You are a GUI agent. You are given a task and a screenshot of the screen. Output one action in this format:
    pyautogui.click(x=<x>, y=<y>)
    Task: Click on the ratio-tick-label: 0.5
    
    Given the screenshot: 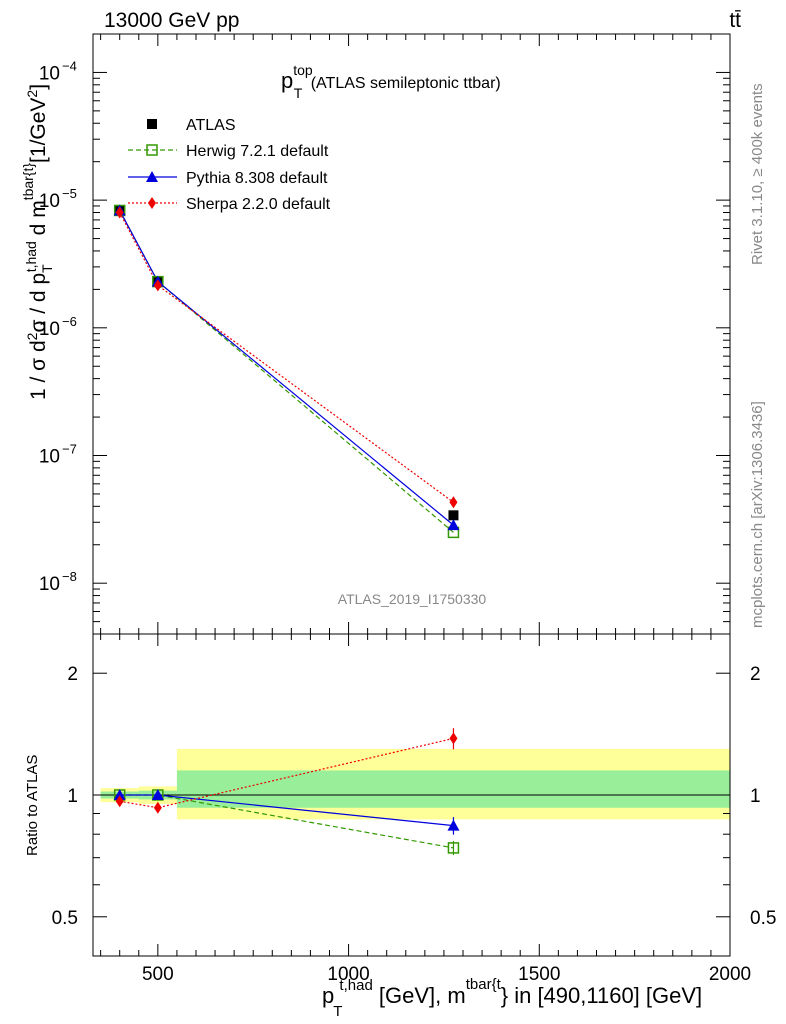 What is the action you would take?
    pyautogui.click(x=65, y=918)
    